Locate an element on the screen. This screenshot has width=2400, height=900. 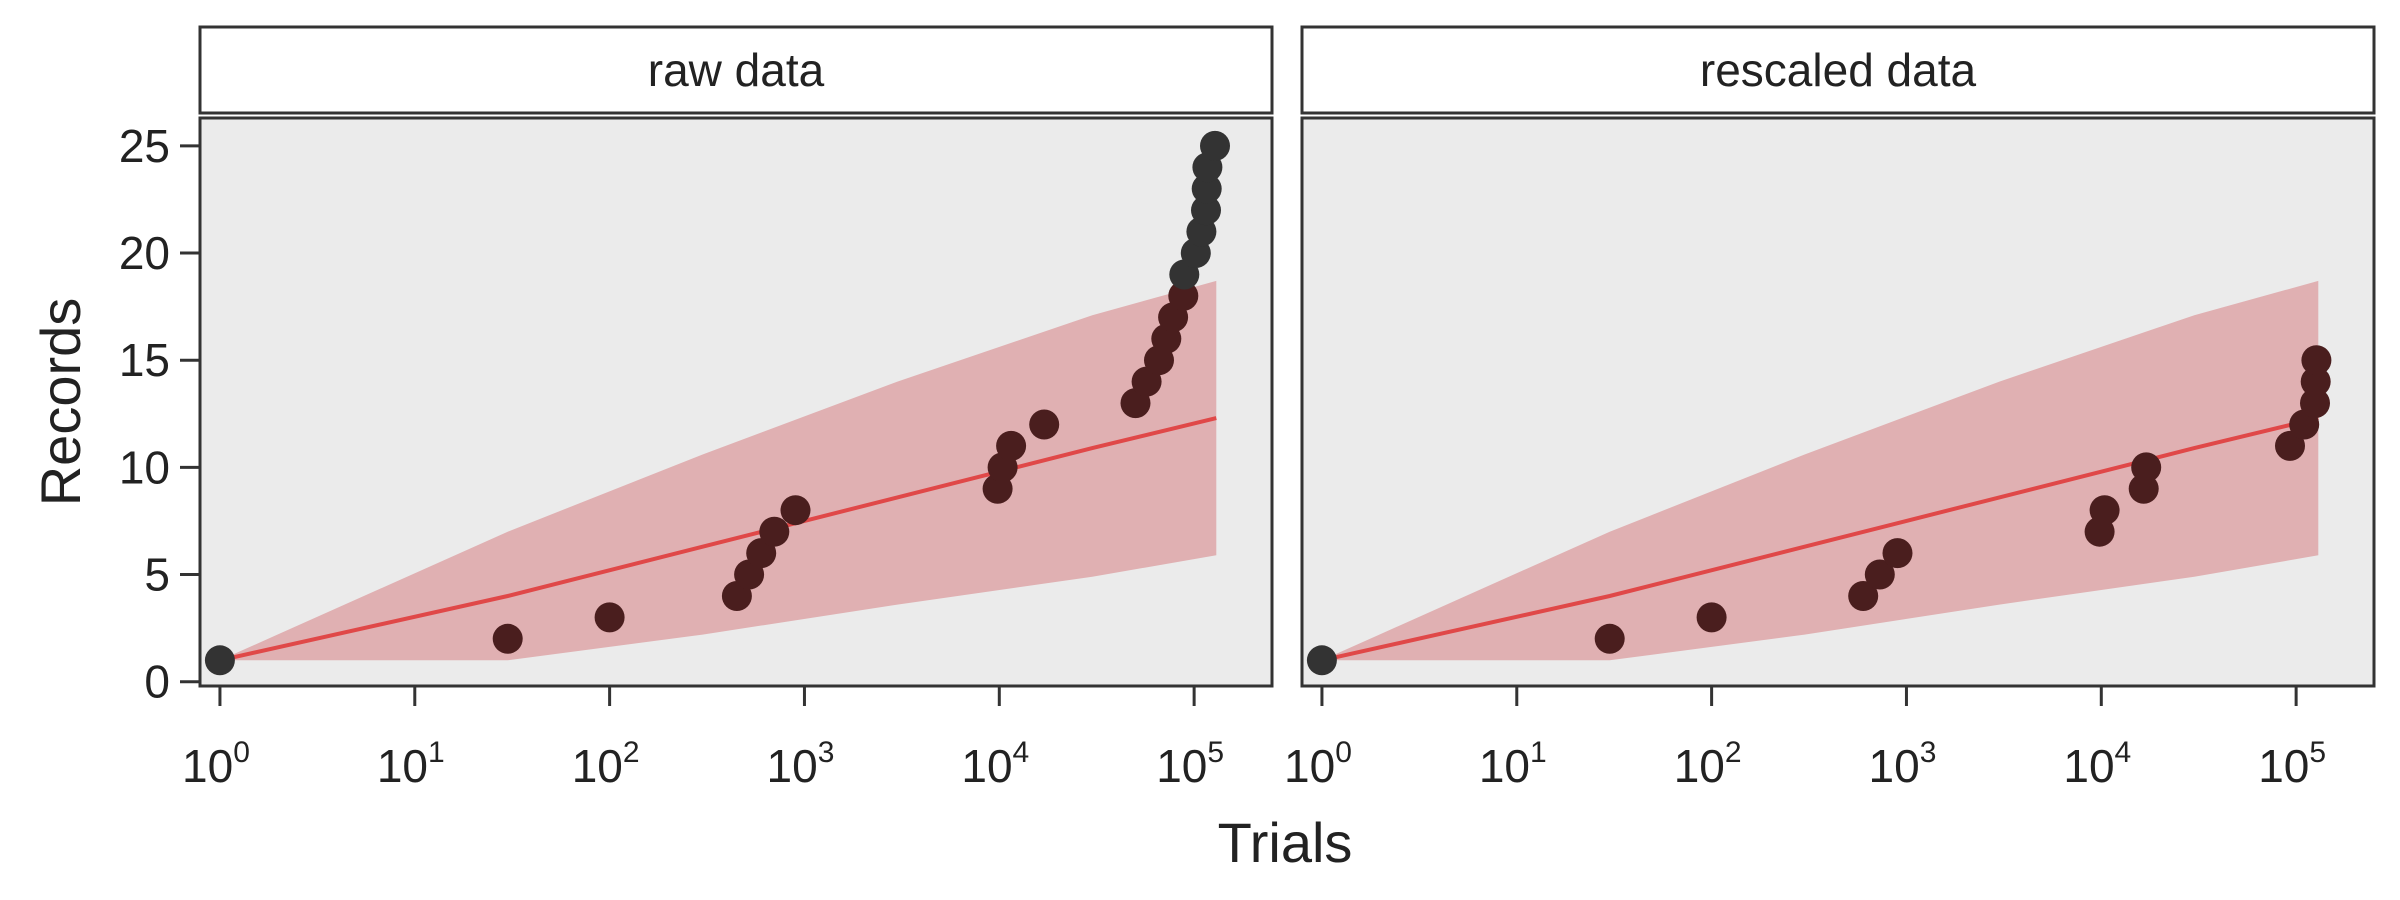
facet-strip-label: rescaled data is located at coordinates (1838, 70).